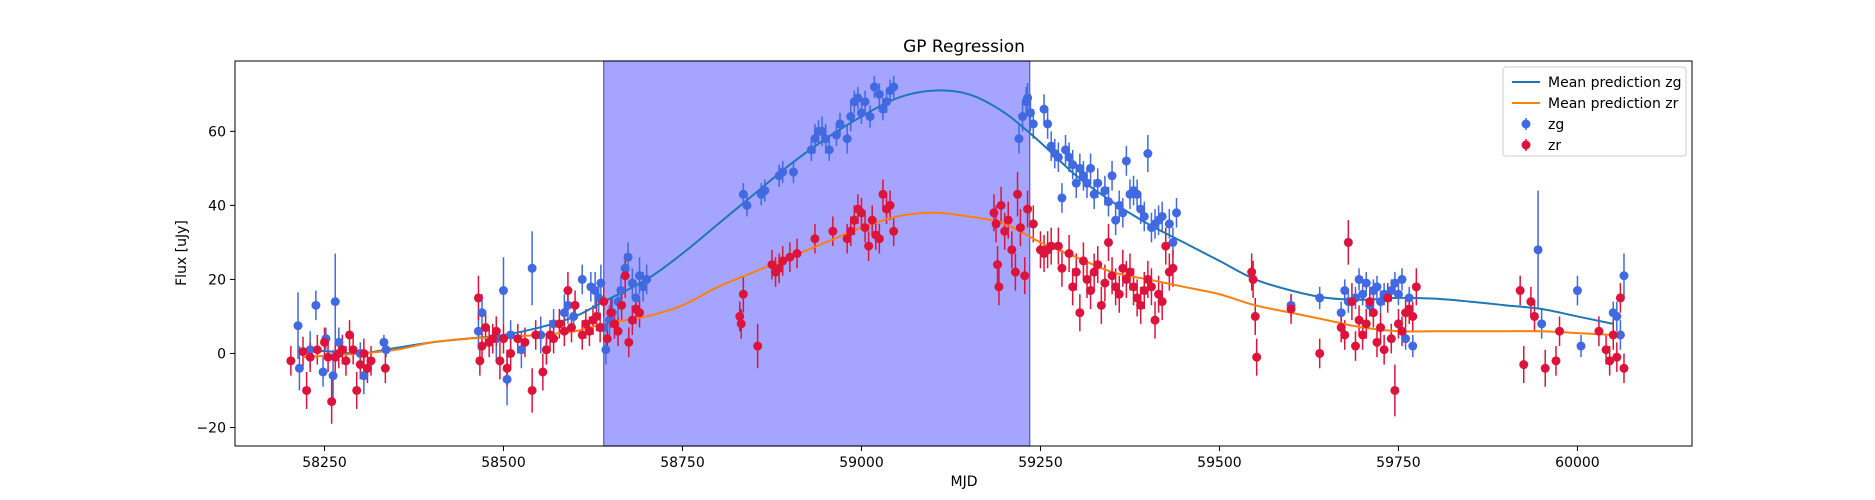  Describe the element at coordinates (1594, 111) in the screenshot. I see `legend-box` at that location.